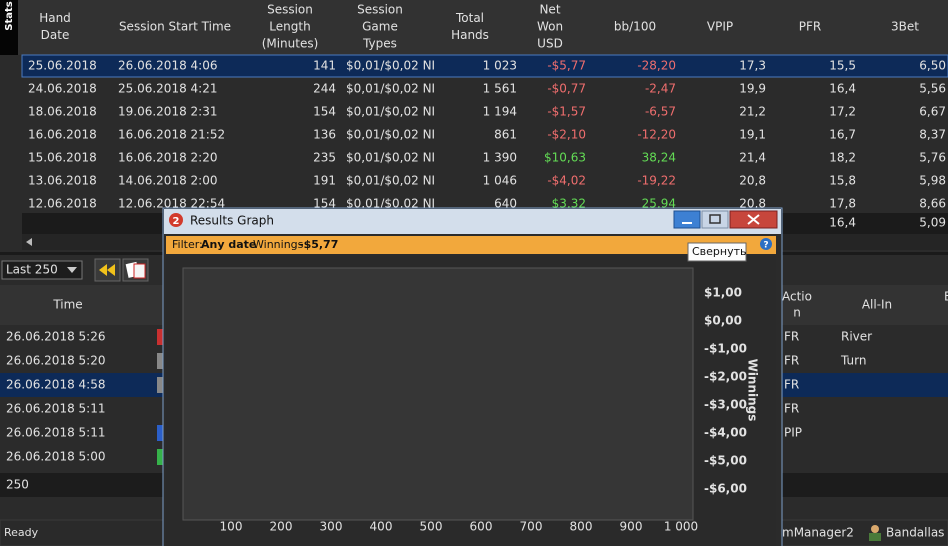 The width and height of the screenshot is (948, 546). I want to click on maximize-button, so click(715, 219).